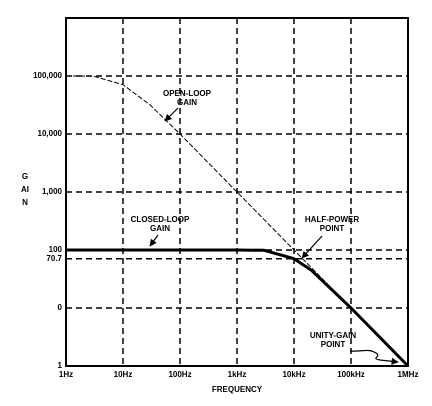  What do you see at coordinates (293, 374) in the screenshot?
I see `x-tick-label: 10kHz` at bounding box center [293, 374].